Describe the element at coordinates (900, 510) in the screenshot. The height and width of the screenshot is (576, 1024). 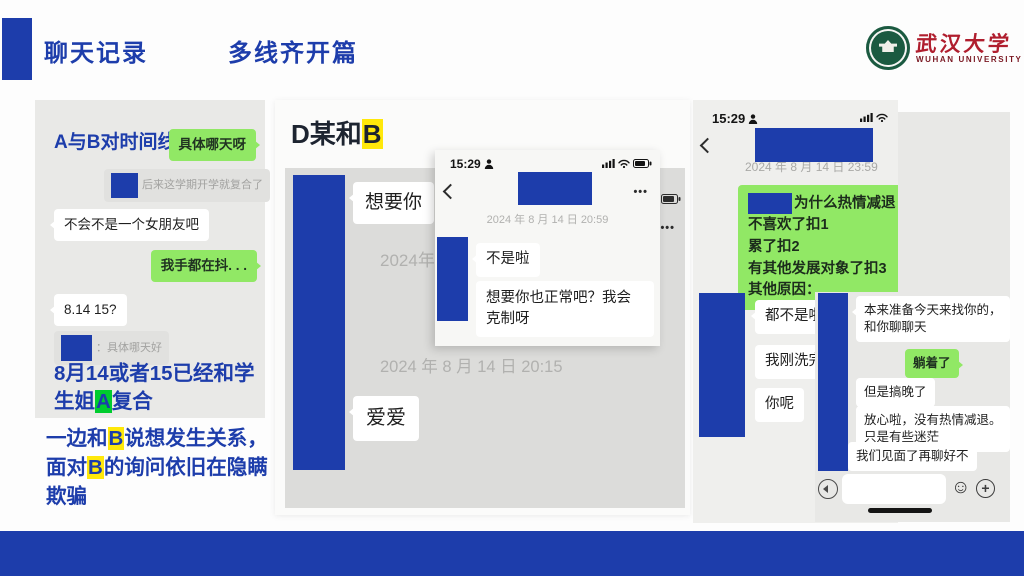
I see `home-indicator` at that location.